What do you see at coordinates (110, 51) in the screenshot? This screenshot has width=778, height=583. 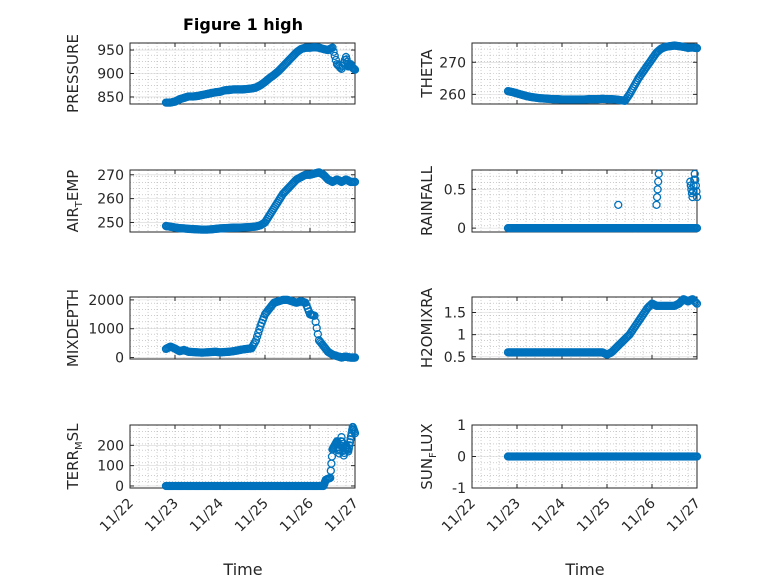 I see `y-tick-label: 950` at bounding box center [110, 51].